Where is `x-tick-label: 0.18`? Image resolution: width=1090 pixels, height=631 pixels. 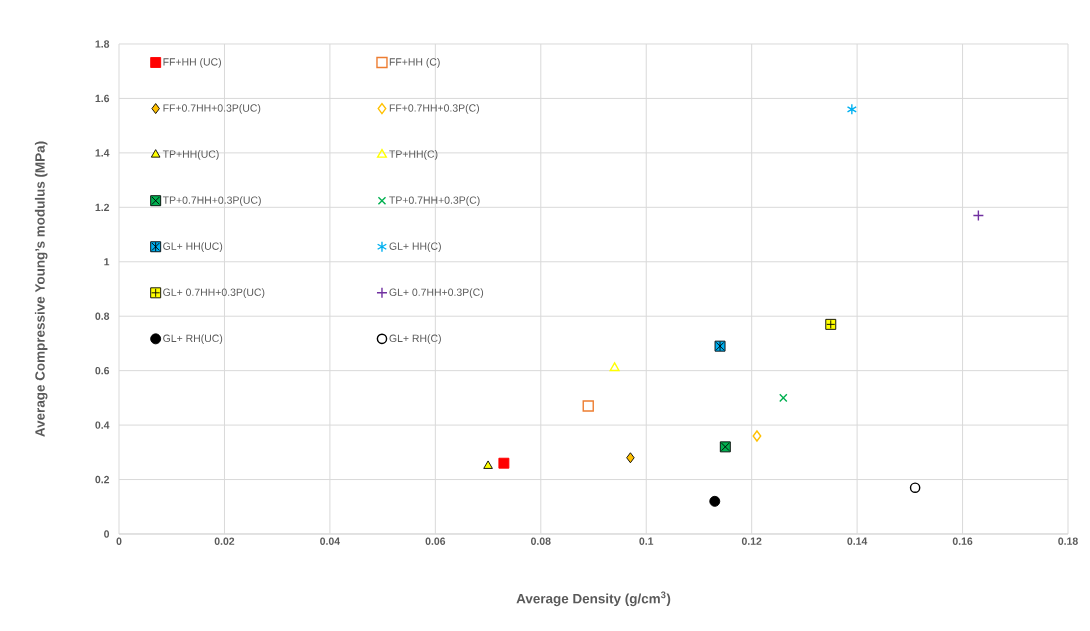
x-tick-label: 0.18 is located at coordinates (1068, 541).